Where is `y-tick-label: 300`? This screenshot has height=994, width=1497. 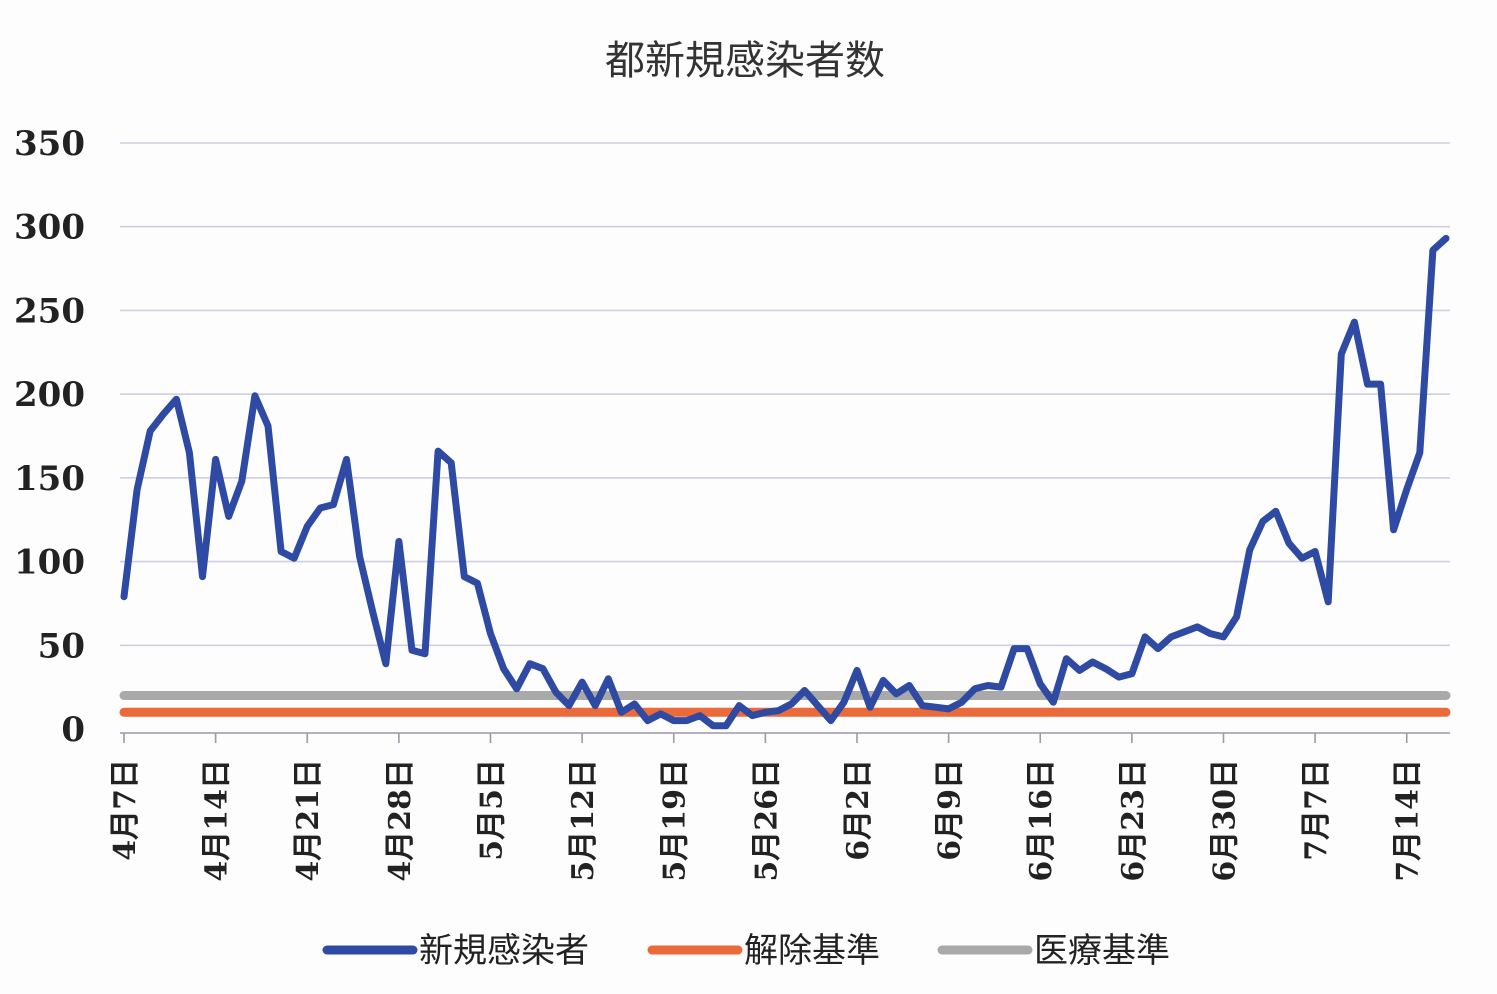
y-tick-label: 300 is located at coordinates (49, 228).